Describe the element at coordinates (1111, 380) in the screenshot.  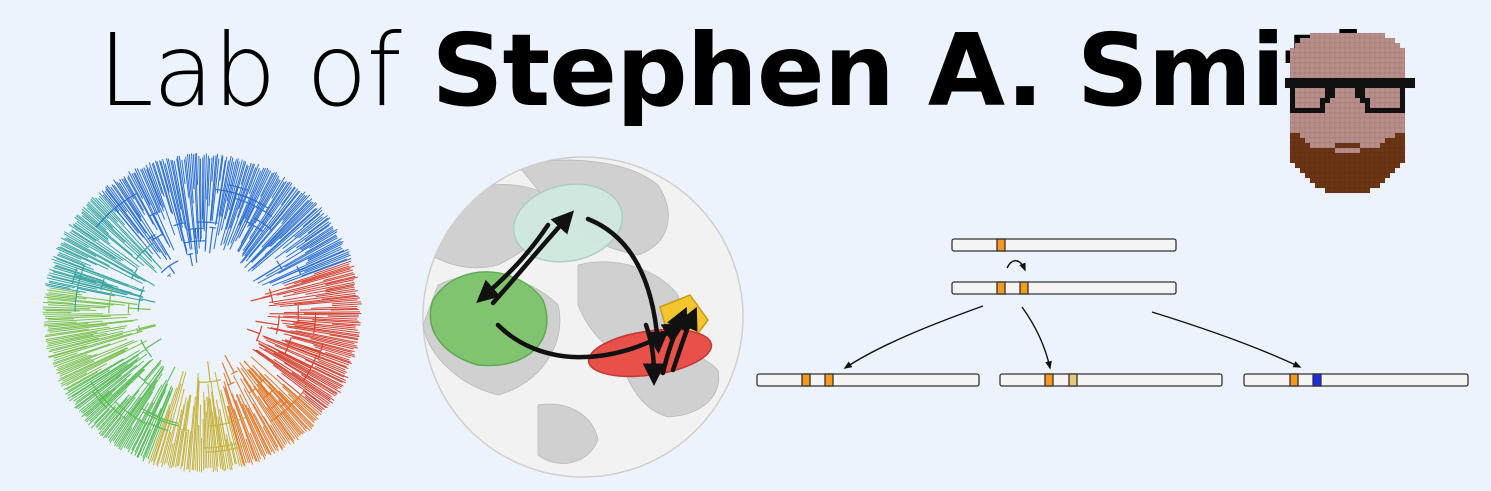
I see `gene-bar-middle` at that location.